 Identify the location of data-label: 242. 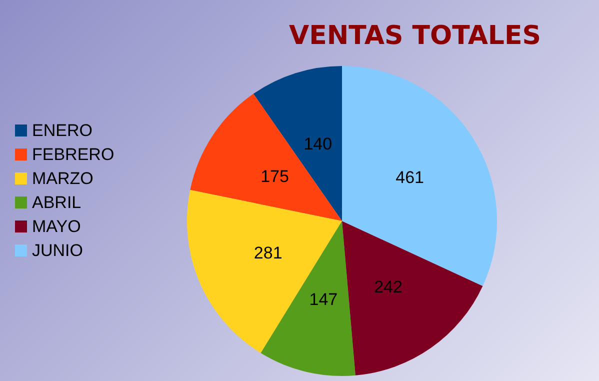
(388, 286).